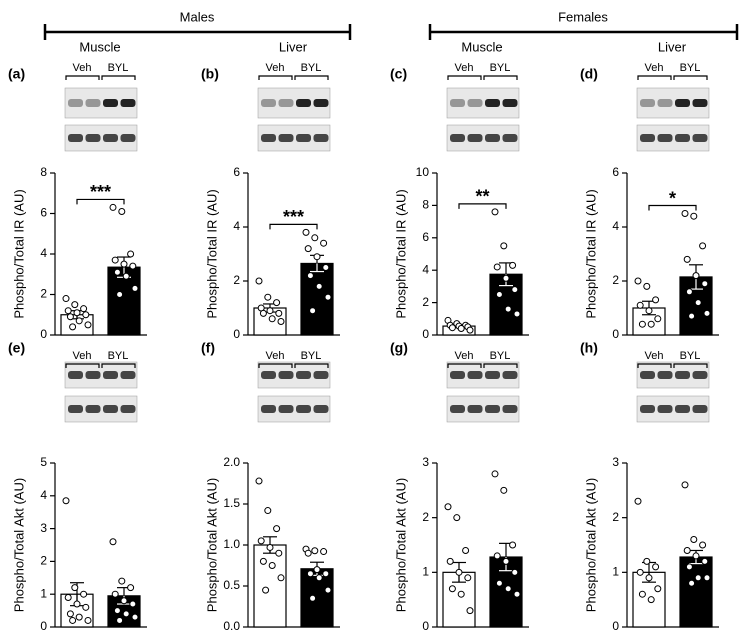 The height and width of the screenshot is (638, 747). What do you see at coordinates (615, 517) in the screenshot?
I see `y-tick-label: 2` at bounding box center [615, 517].